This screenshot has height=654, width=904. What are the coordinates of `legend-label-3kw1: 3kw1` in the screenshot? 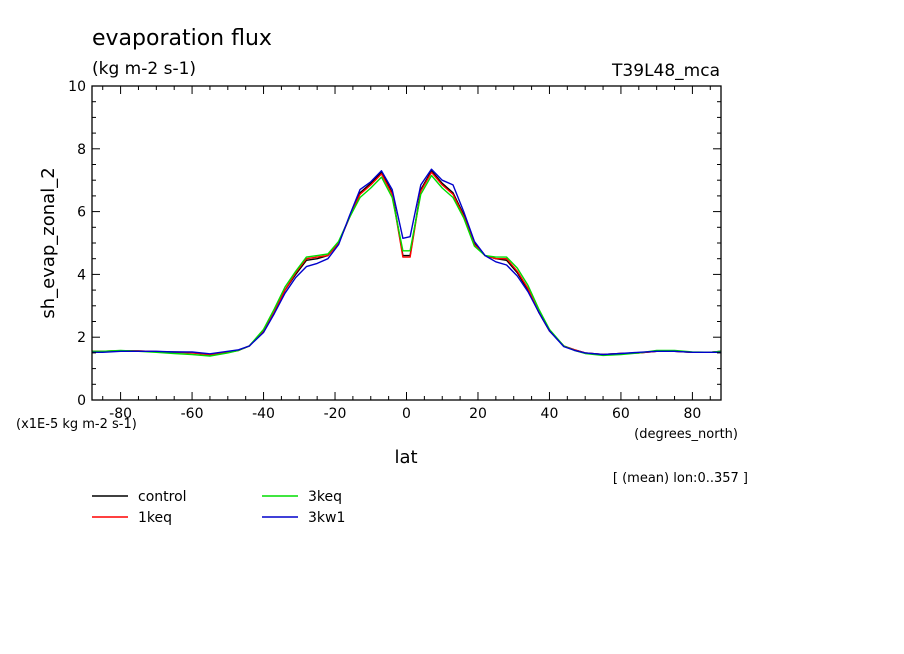 It's located at (326, 518).